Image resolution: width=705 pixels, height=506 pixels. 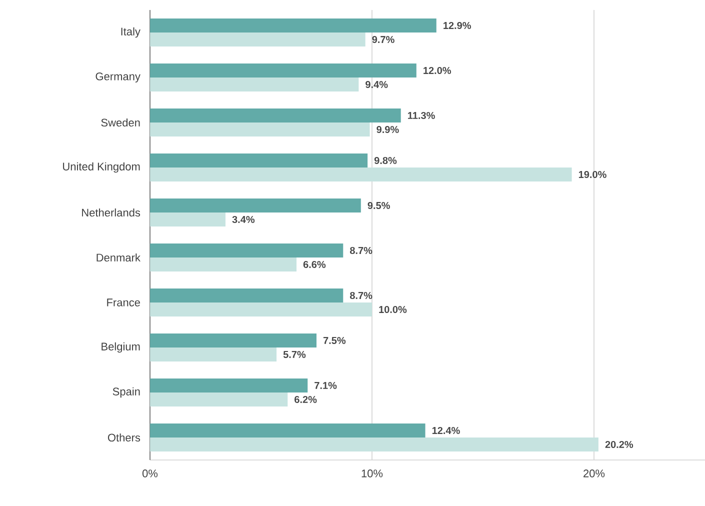 What do you see at coordinates (101, 167) in the screenshot?
I see `y-tick-label: United Kingdom` at bounding box center [101, 167].